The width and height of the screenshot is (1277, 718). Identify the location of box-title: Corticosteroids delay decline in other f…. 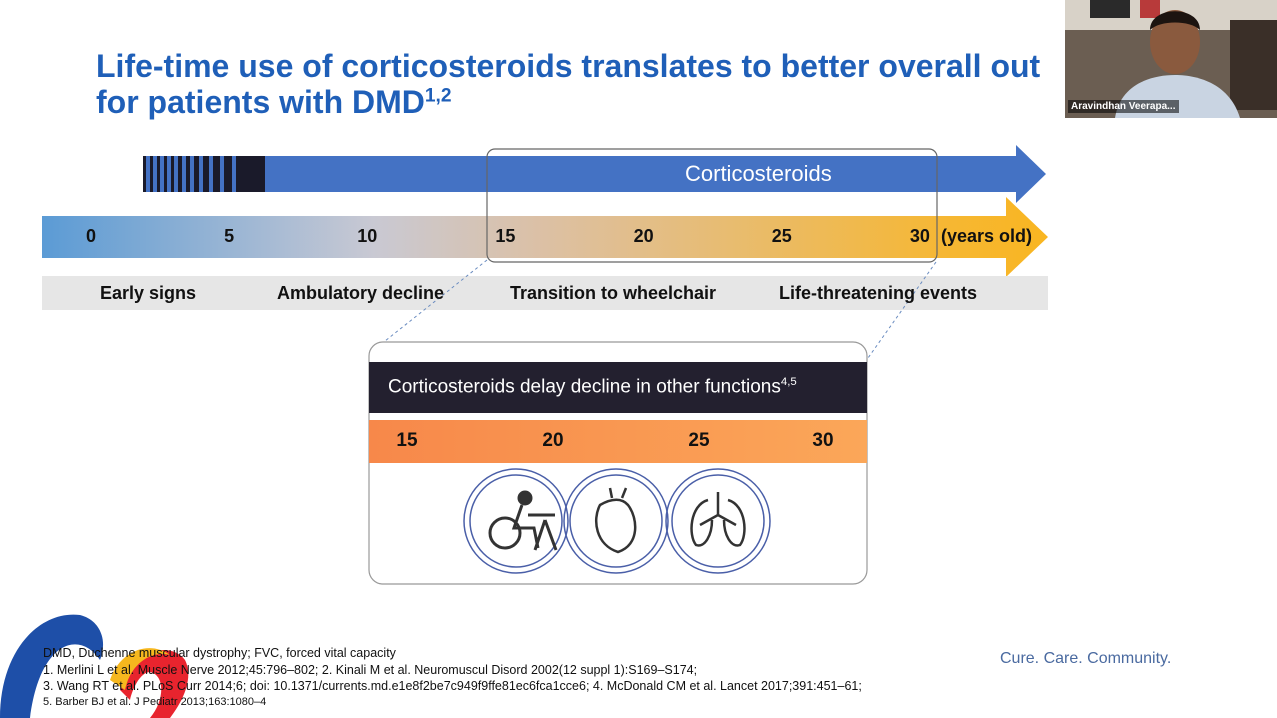
(592, 387).